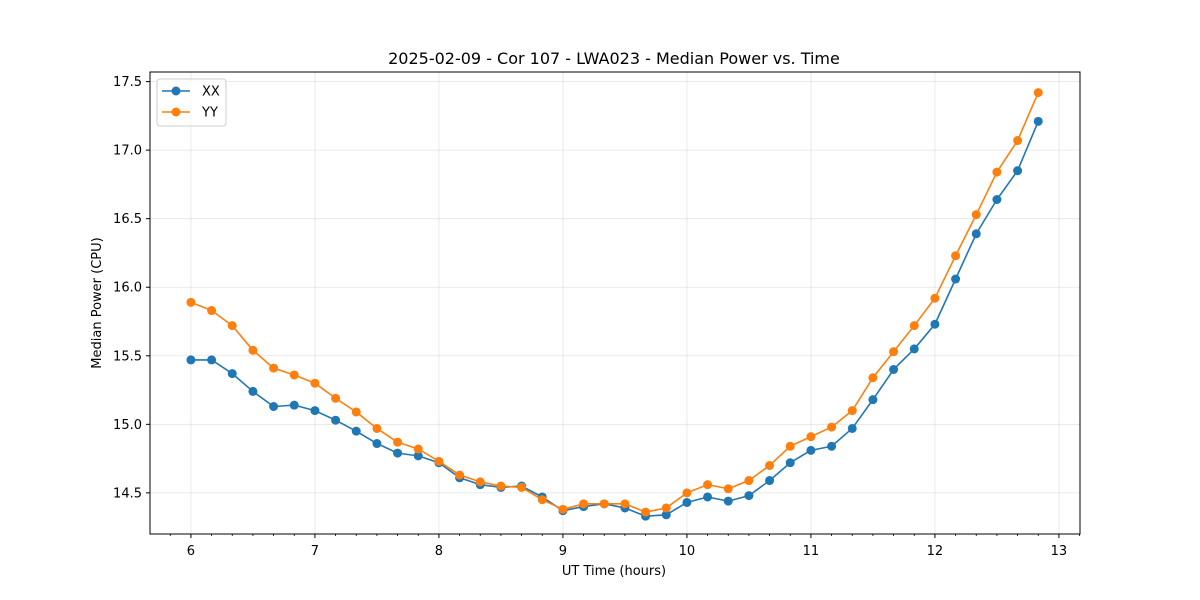  I want to click on x-tick-label: 13, so click(1059, 551).